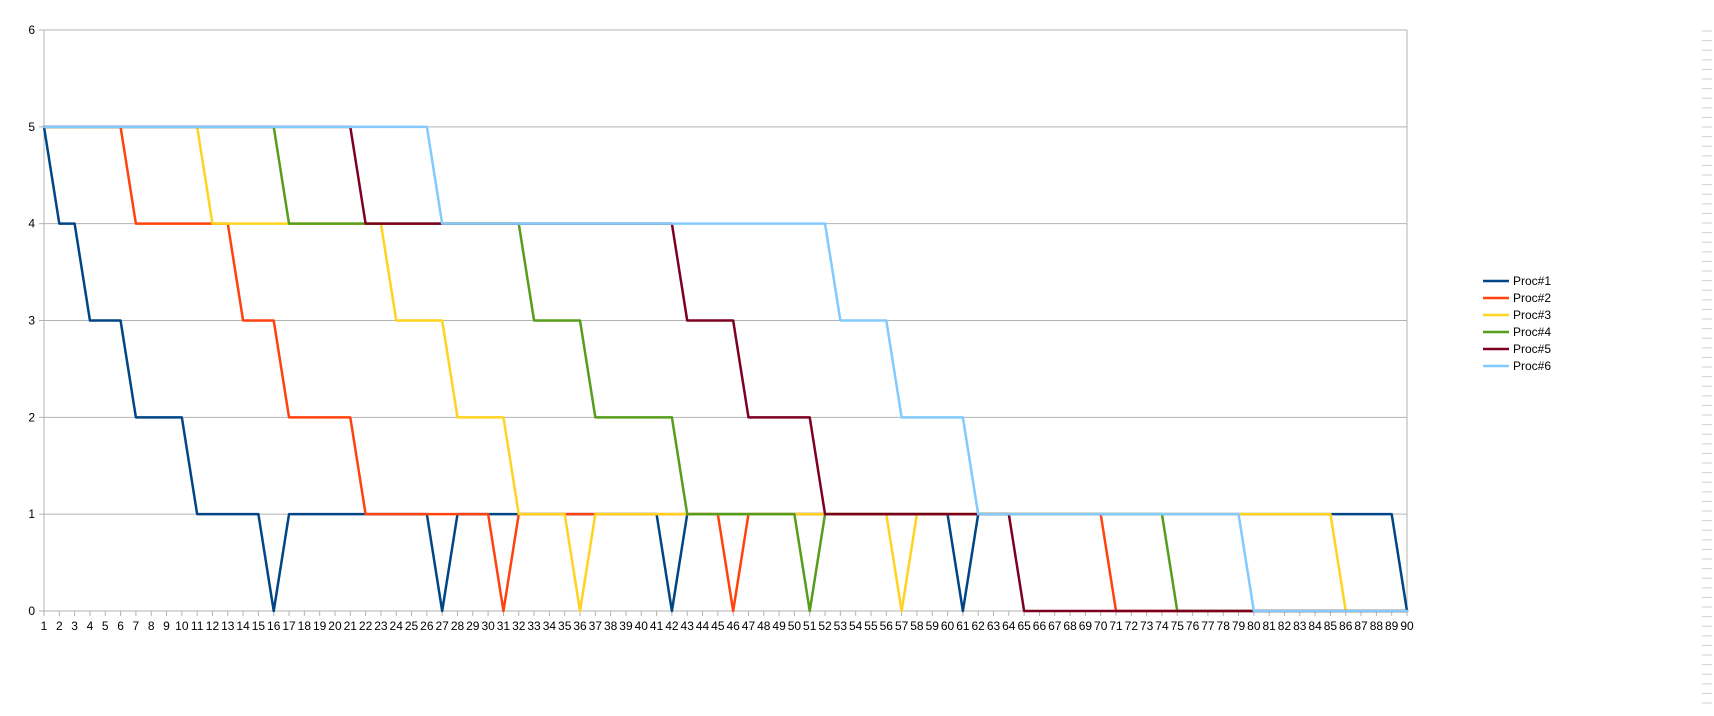 The image size is (1714, 716). I want to click on x-tick-label: 90, so click(1407, 626).